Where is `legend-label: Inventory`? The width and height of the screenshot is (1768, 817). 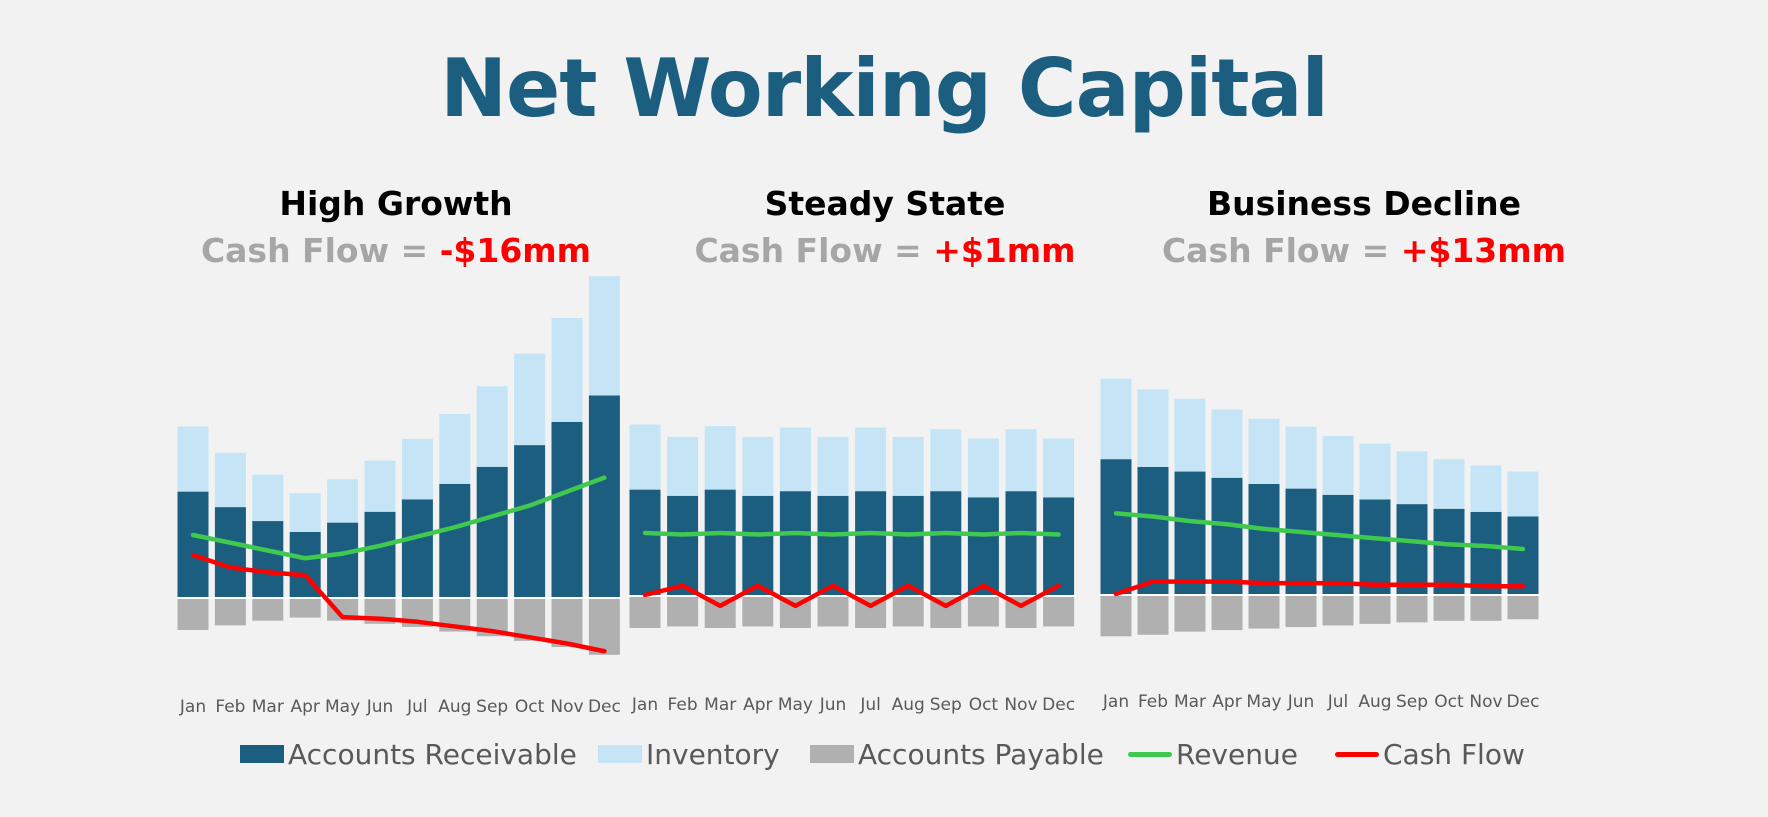 legend-label: Inventory is located at coordinates (713, 754).